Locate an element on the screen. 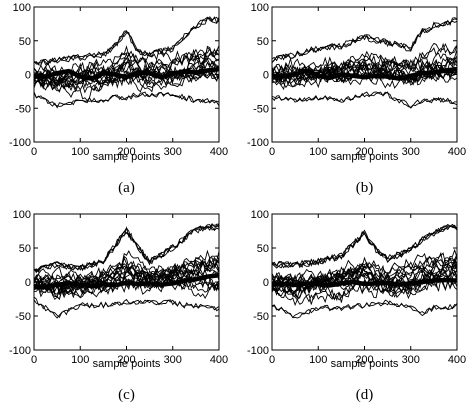 The image size is (474, 409). panel-caption: (c) is located at coordinates (126, 395).